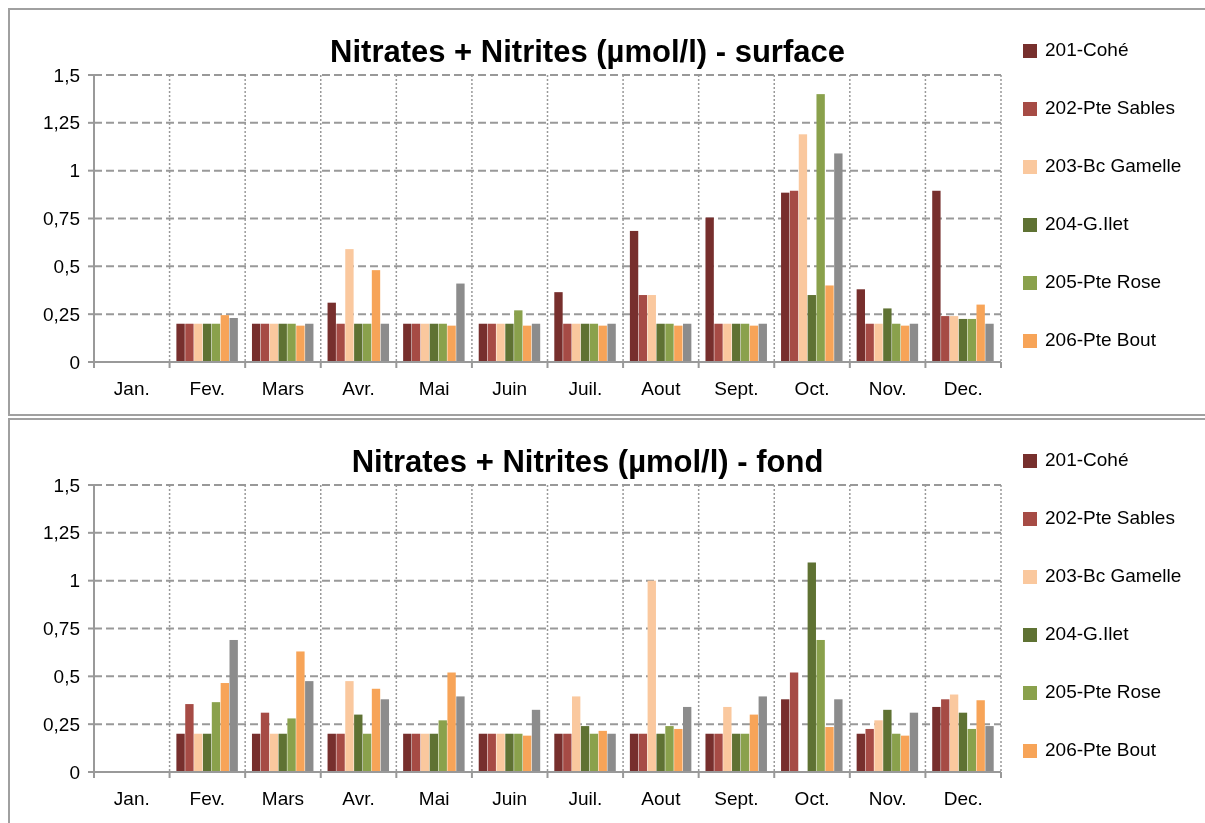  What do you see at coordinates (887, 798) in the screenshot?
I see `x-tick-label: Nov.` at bounding box center [887, 798].